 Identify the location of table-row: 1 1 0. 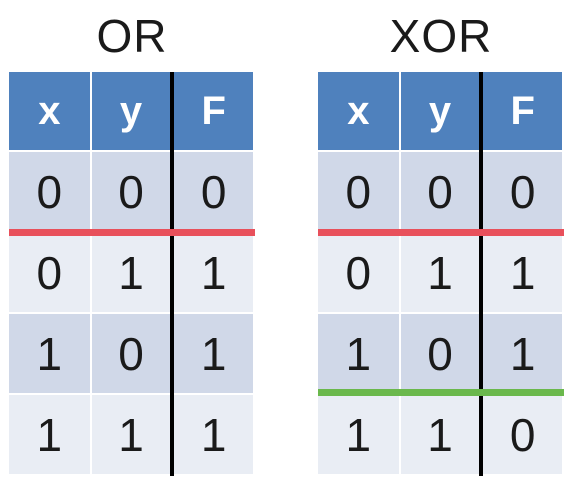
(441, 435).